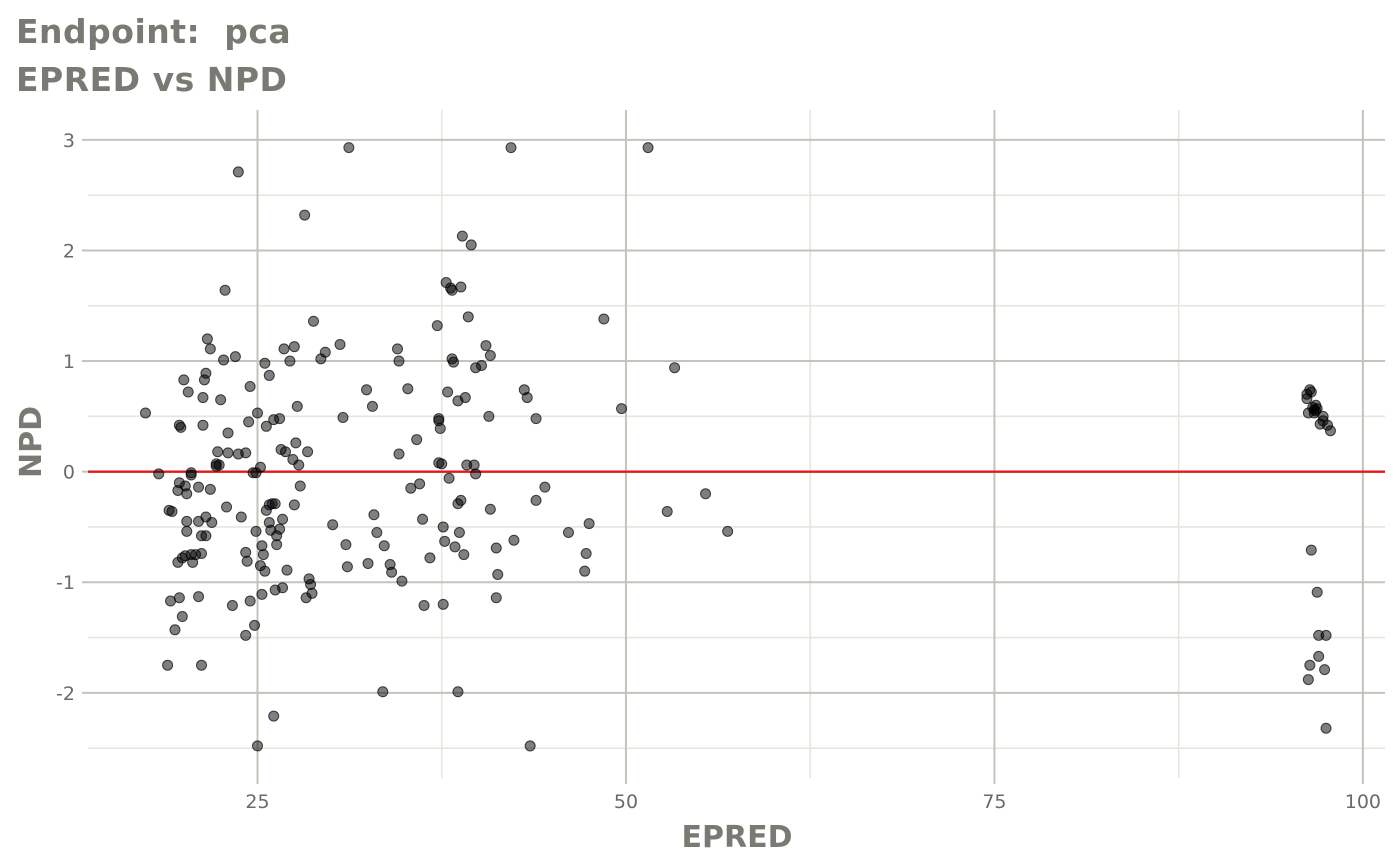 Image resolution: width=1400 pixels, height=865 pixels. What do you see at coordinates (69, 251) in the screenshot?
I see `y-tick-label: 2` at bounding box center [69, 251].